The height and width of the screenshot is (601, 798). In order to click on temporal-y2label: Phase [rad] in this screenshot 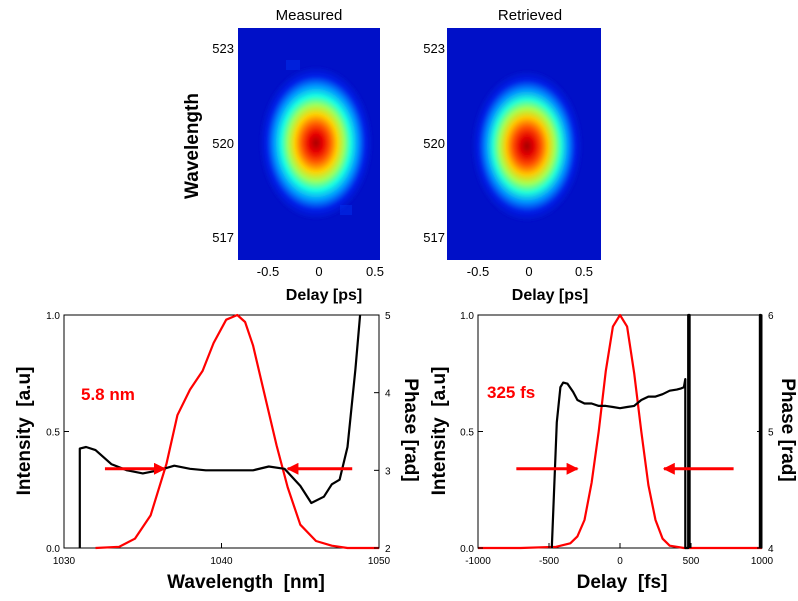, I will do `click(787, 429)`.